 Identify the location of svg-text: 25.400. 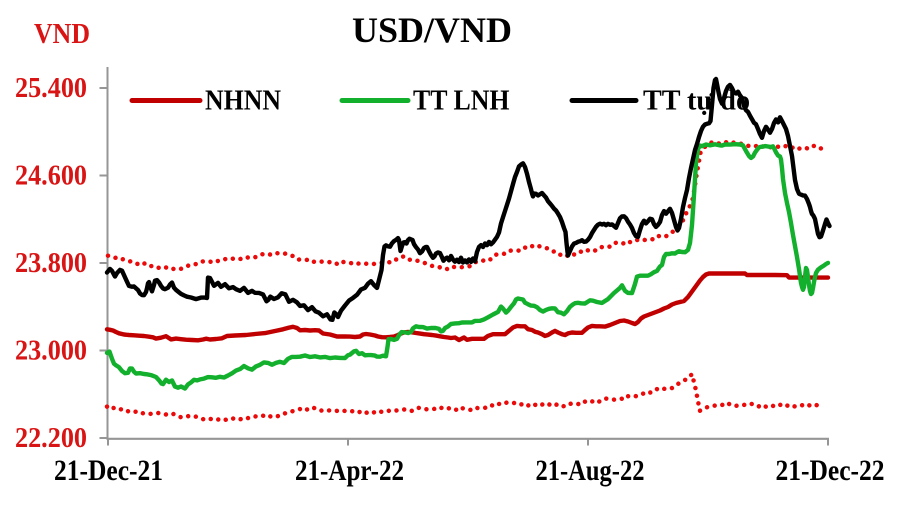
(51, 88).